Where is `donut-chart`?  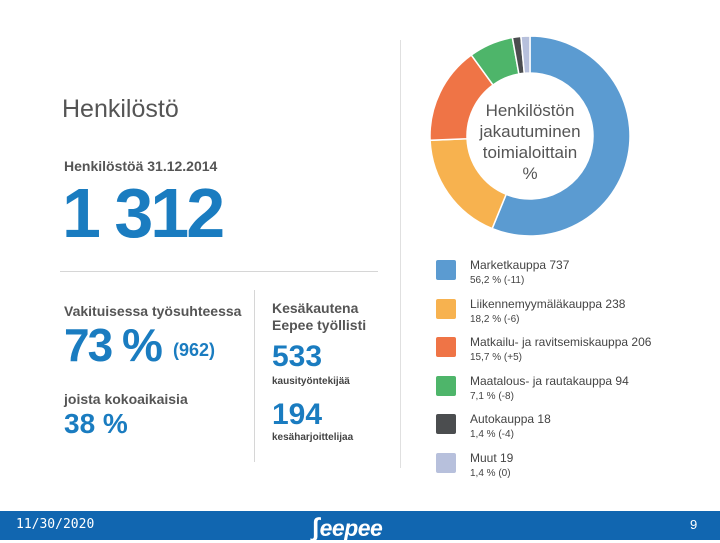 donut-chart is located at coordinates (530, 136).